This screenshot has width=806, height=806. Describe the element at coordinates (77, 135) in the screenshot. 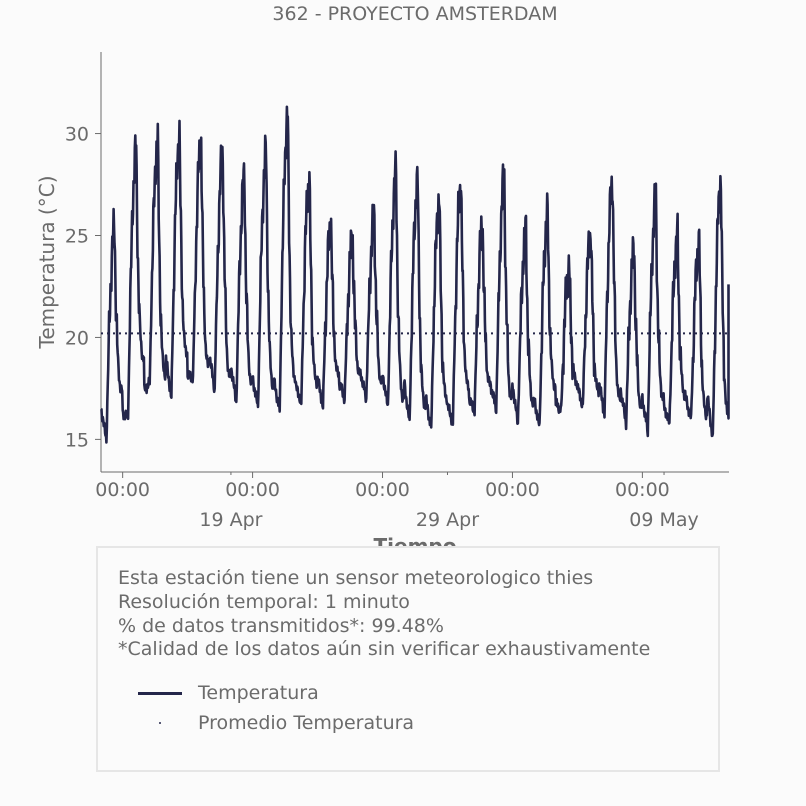

I see `y-tick-label: 30` at that location.